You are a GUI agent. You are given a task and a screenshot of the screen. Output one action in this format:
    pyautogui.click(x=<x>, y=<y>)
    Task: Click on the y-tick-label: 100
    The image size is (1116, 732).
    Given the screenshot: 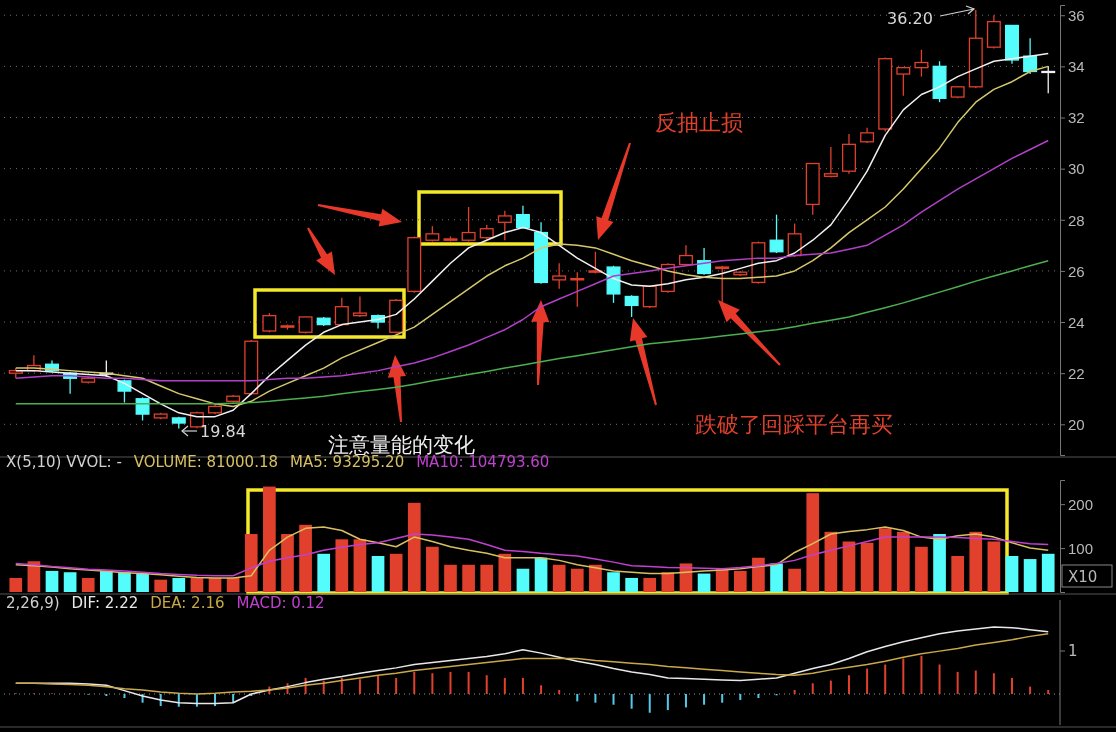 What is the action you would take?
    pyautogui.click(x=1081, y=548)
    